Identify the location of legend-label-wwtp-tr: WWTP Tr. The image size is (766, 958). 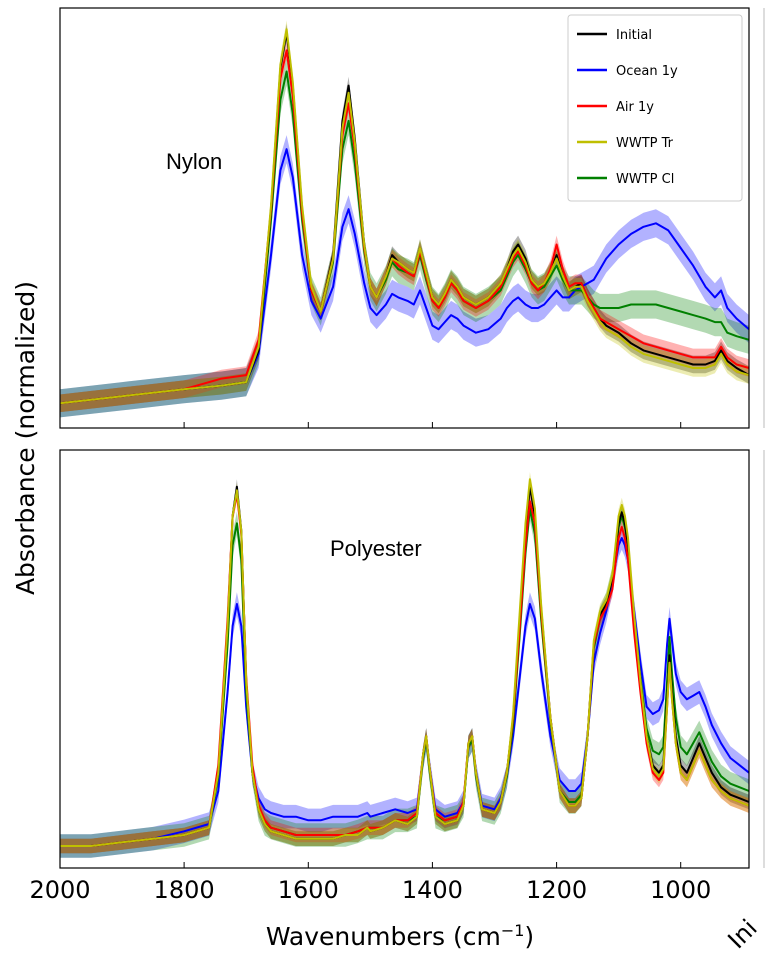
(645, 143).